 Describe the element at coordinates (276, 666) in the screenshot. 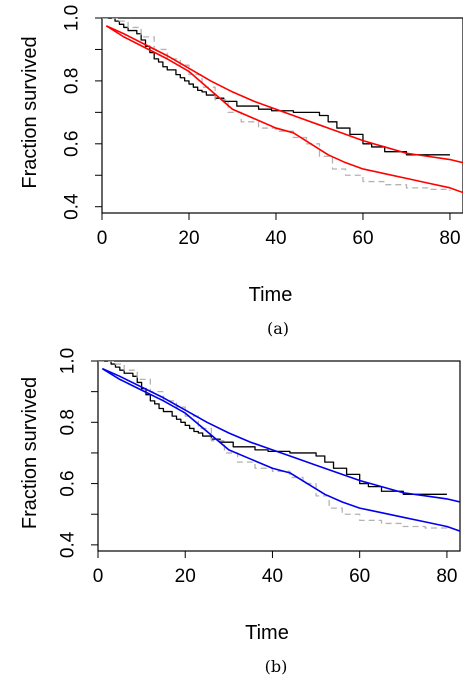

I see `panel-caption: (b)` at that location.